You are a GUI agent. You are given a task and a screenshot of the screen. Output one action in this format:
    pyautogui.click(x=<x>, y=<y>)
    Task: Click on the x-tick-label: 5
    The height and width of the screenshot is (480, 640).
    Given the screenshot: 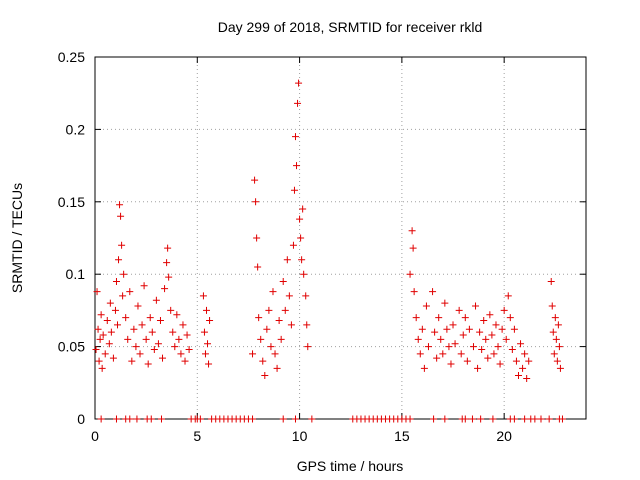 What is the action you would take?
    pyautogui.click(x=197, y=436)
    